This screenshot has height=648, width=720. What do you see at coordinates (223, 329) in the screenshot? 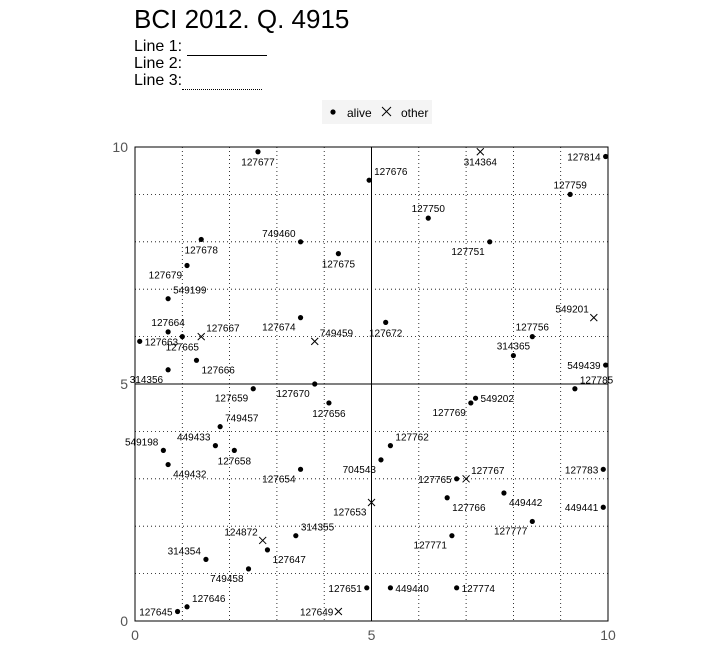
I see `point-label: 127667` at bounding box center [223, 329].